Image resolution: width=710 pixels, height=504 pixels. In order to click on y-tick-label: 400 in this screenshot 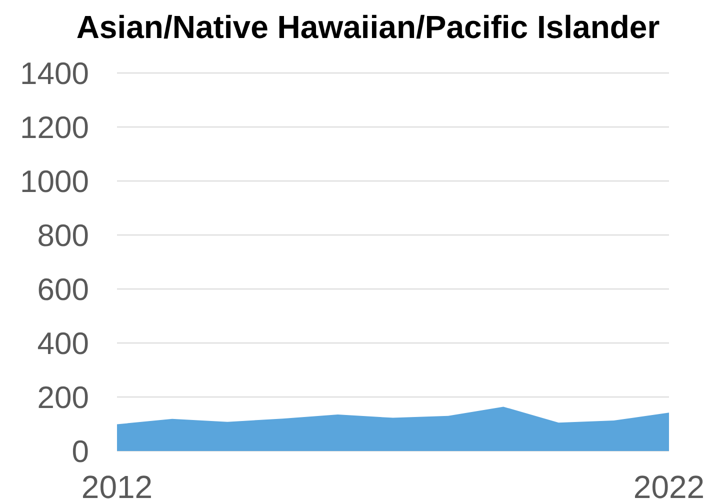, I will do `click(63, 343)`.